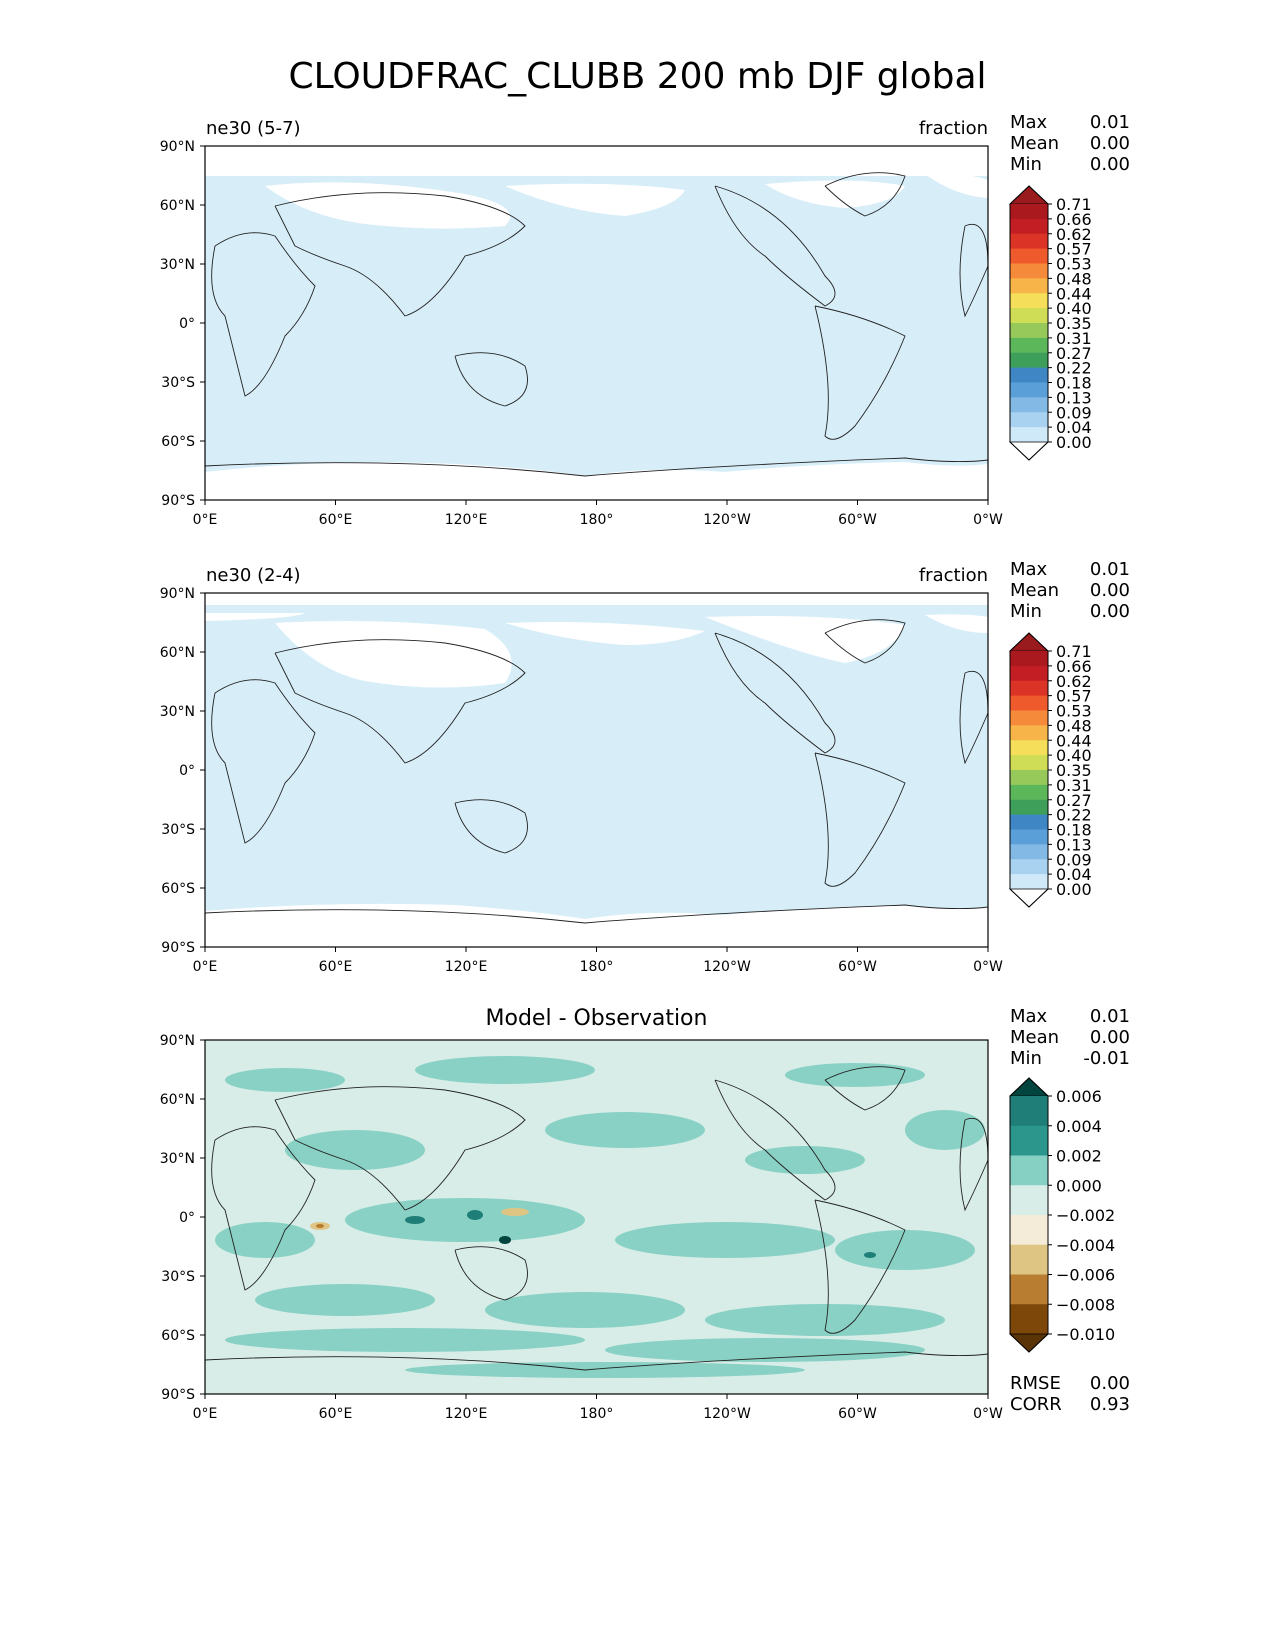 The image size is (1275, 1650). I want to click on colorbar-label: −0.006, so click(1085, 1275).